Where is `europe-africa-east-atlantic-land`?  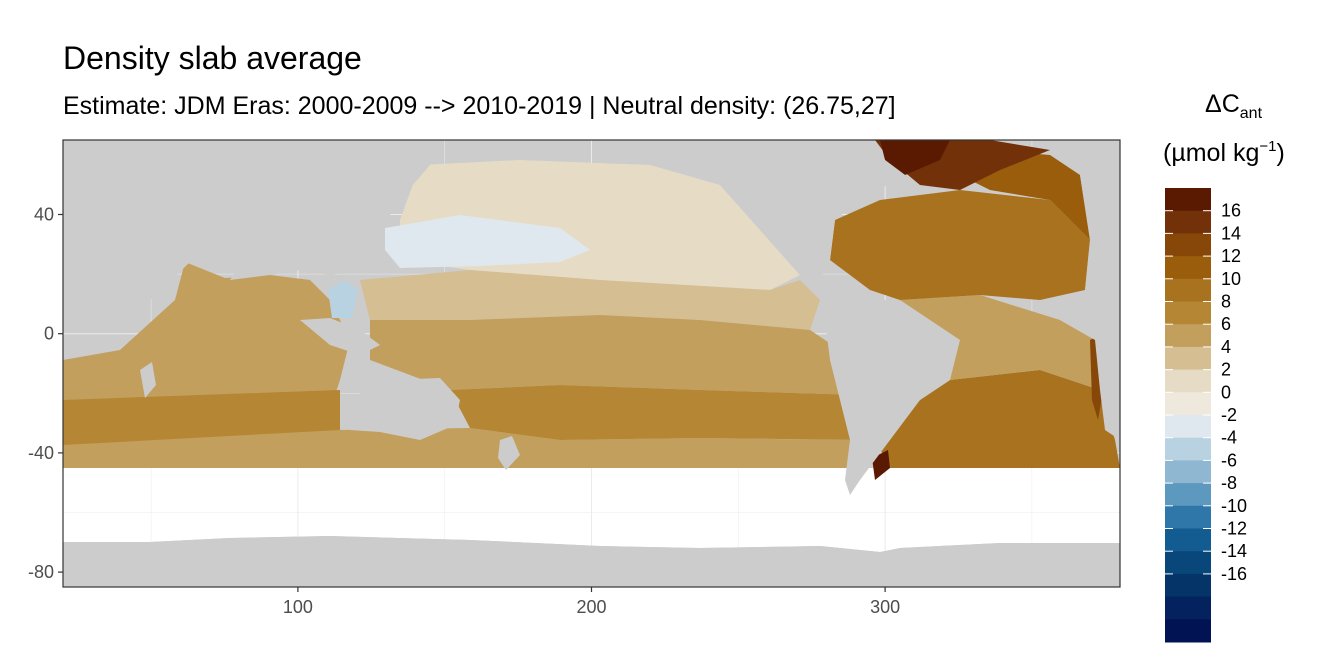
europe-africa-east-atlantic-land is located at coordinates (1090, 290).